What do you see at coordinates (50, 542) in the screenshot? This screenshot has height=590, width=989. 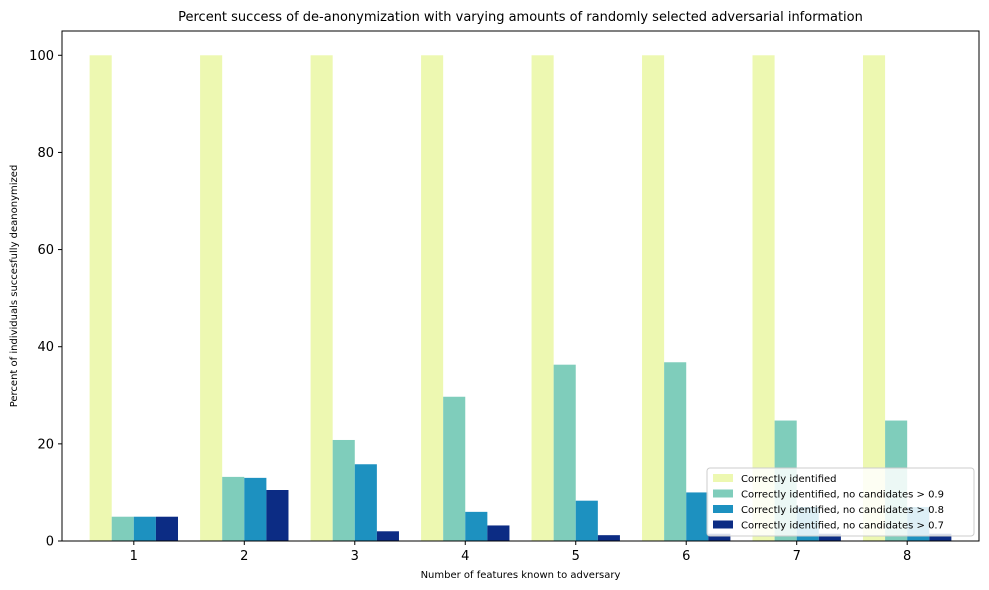 I see `y-tick-label: 0` at bounding box center [50, 542].